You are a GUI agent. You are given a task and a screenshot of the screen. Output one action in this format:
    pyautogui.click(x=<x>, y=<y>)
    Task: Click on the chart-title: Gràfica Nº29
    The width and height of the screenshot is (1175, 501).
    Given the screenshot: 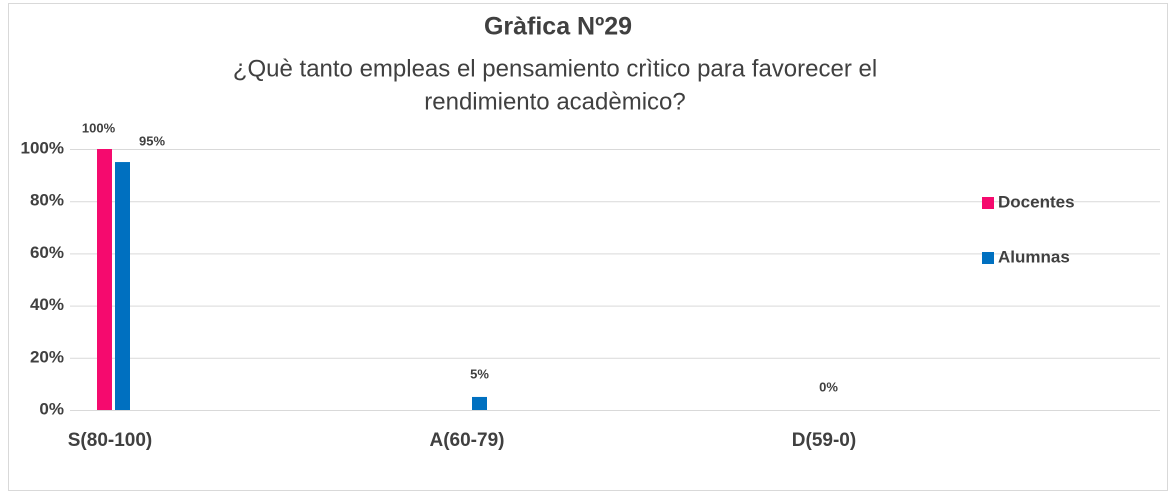 What is the action you would take?
    pyautogui.click(x=558, y=27)
    